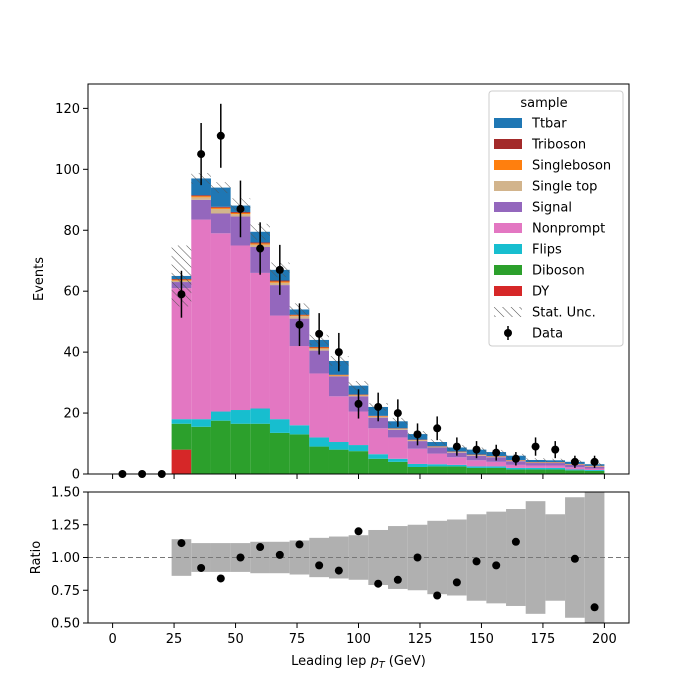  Describe the element at coordinates (547, 334) in the screenshot. I see `legend-label-data: Data` at that location.